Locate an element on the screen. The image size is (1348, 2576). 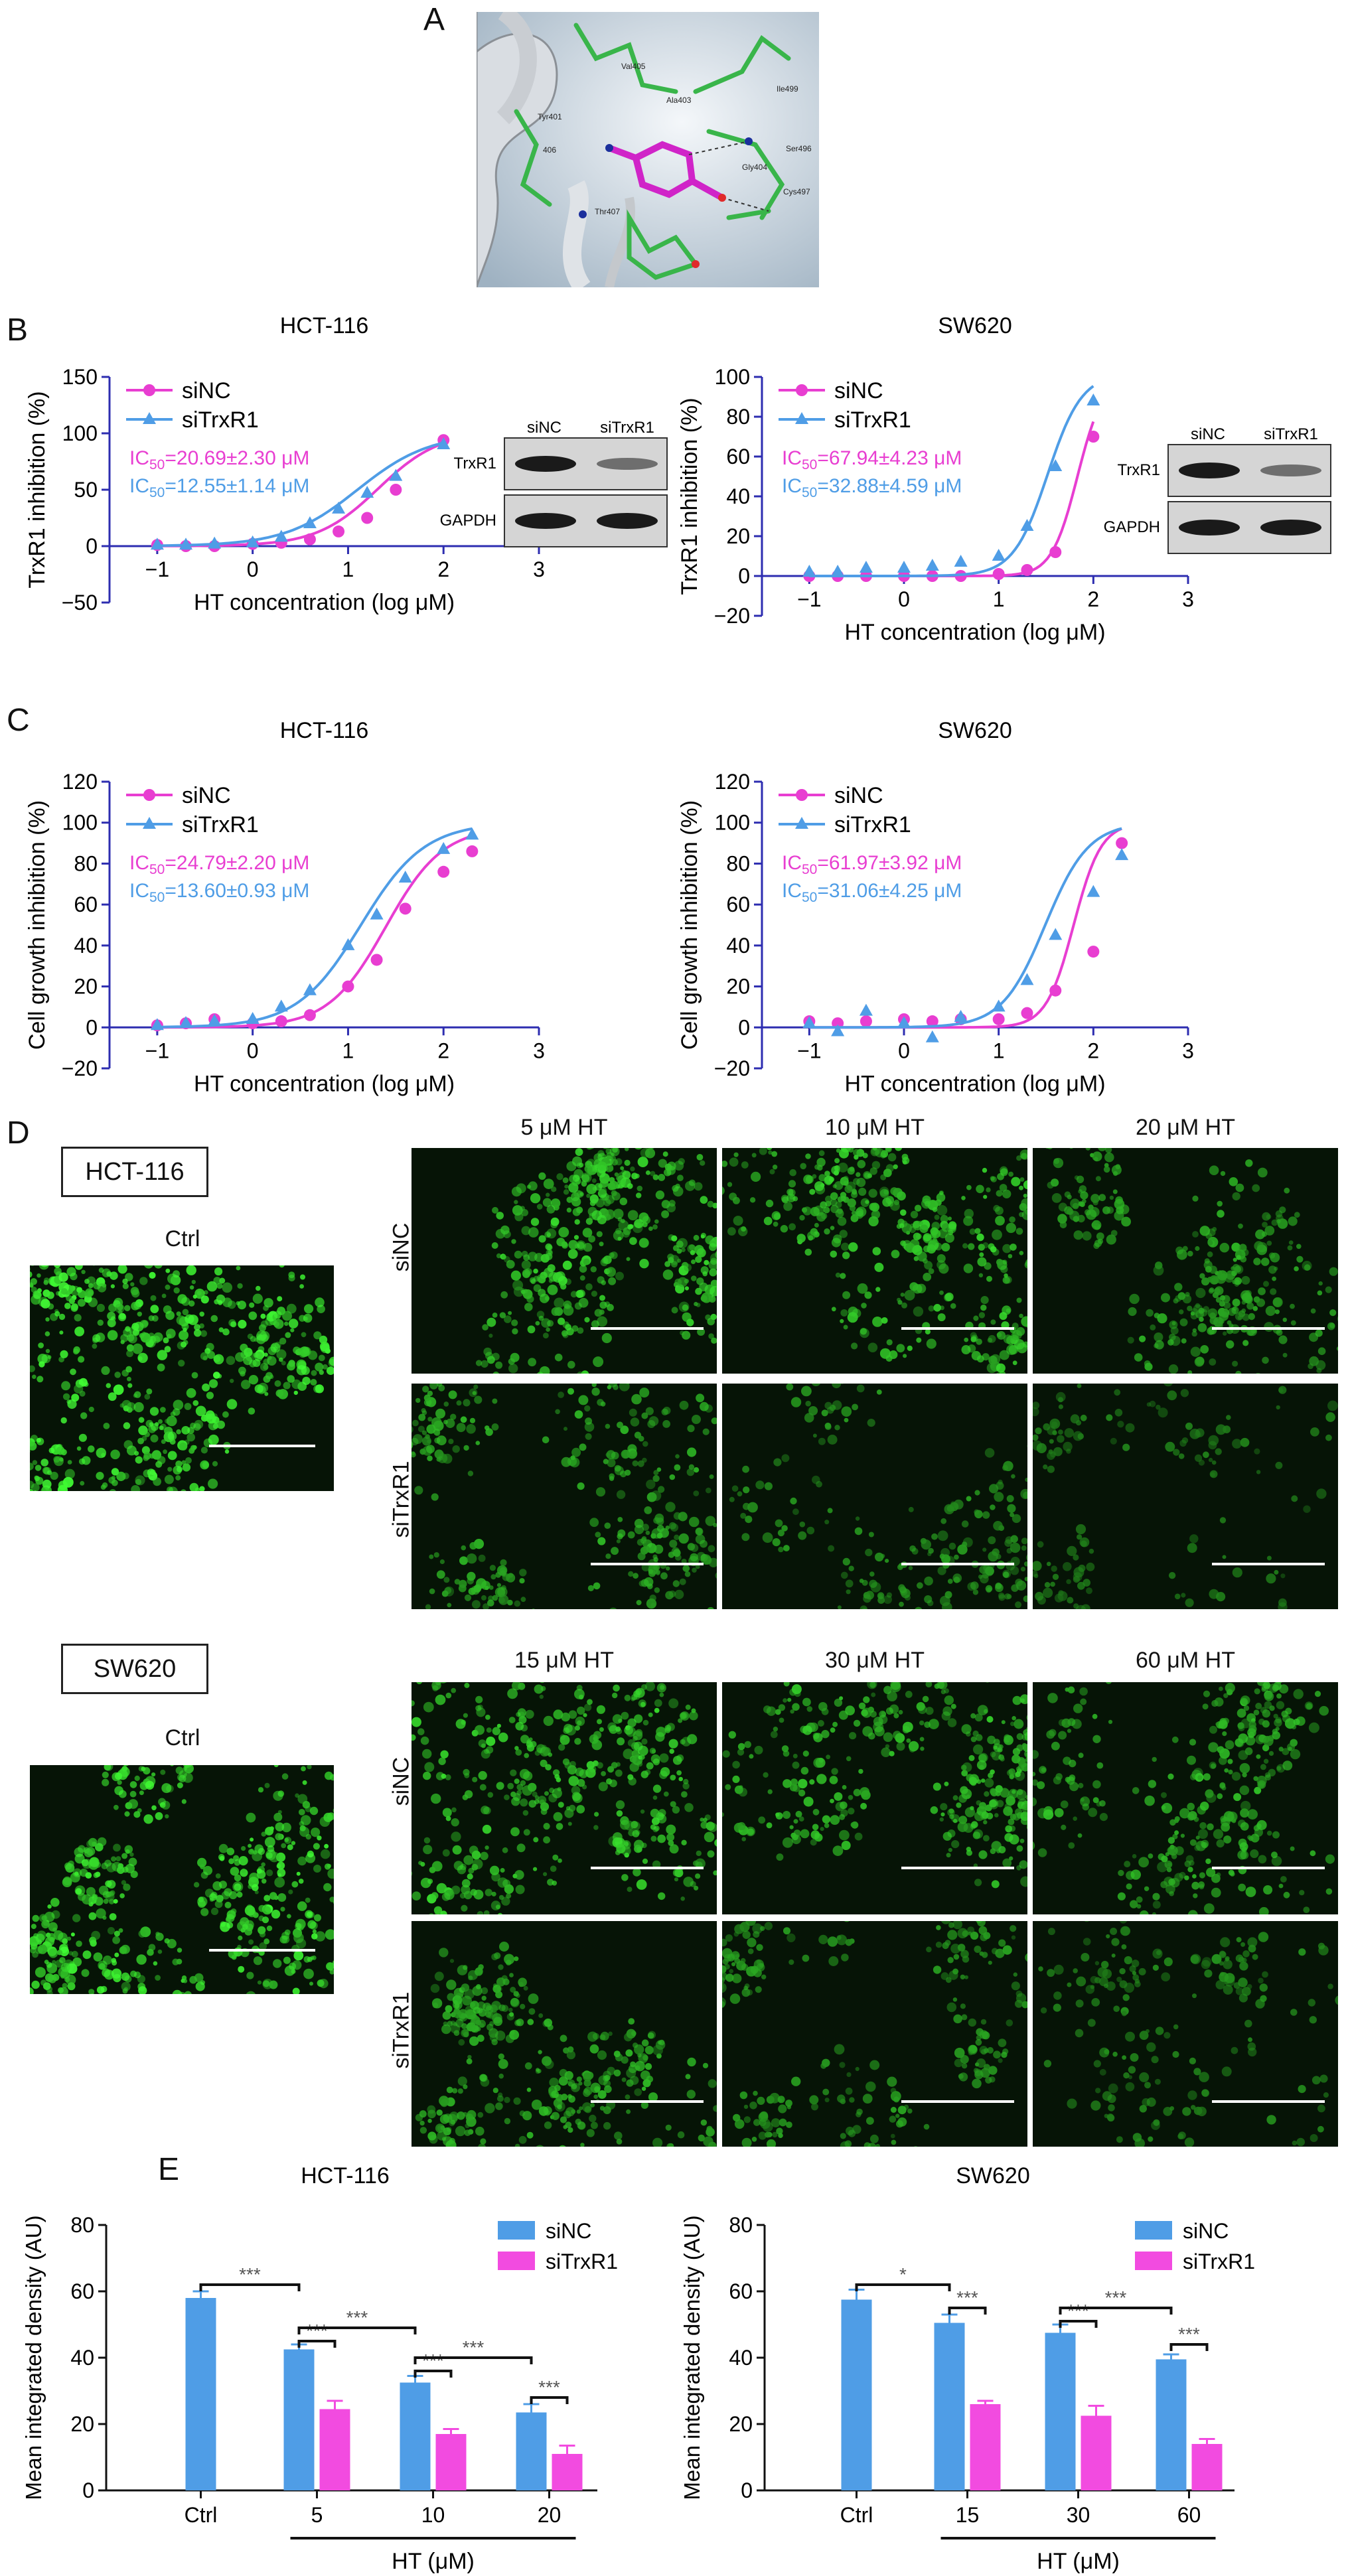
y-tick-label: 80 is located at coordinates (741, 2225).